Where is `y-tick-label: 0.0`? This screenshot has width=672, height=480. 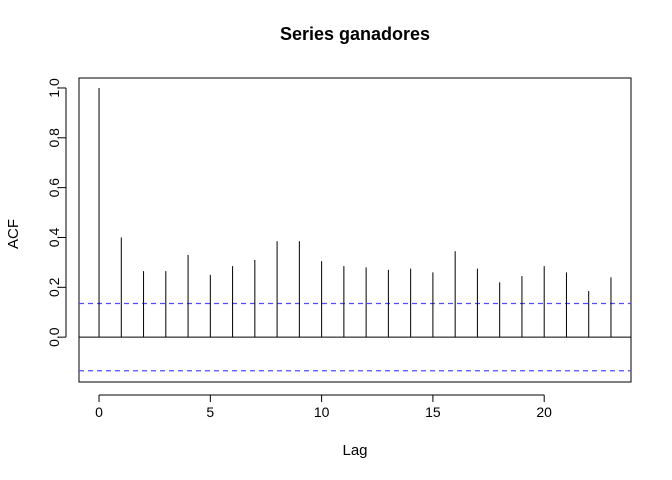
y-tick-label: 0.0 is located at coordinates (54, 337).